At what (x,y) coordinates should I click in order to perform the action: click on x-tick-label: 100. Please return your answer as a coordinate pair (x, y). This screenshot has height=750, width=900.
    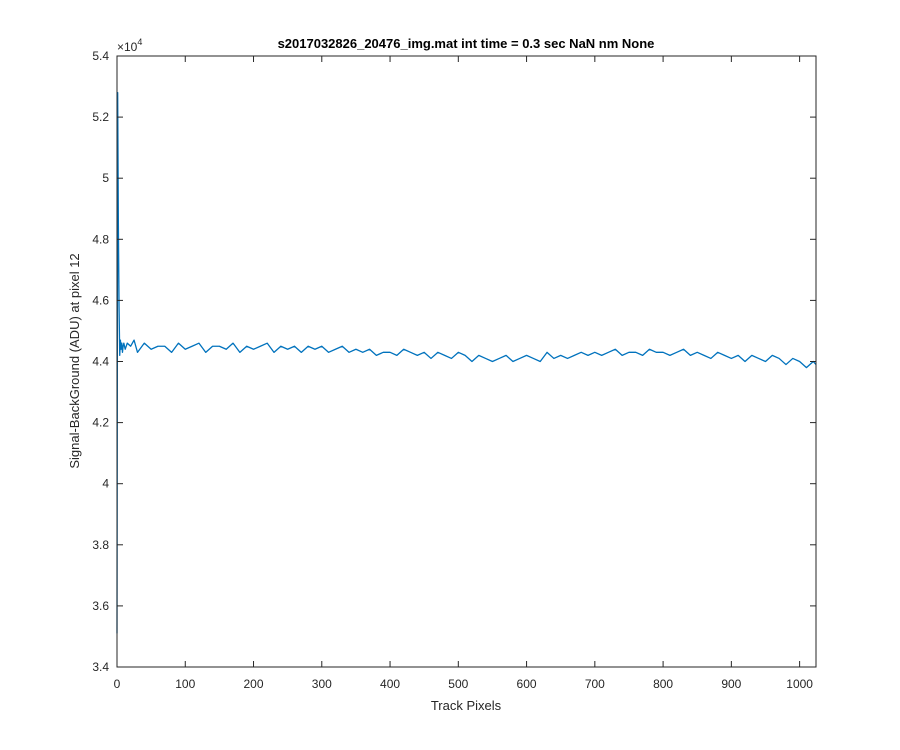
    Looking at the image, I should click on (185, 684).